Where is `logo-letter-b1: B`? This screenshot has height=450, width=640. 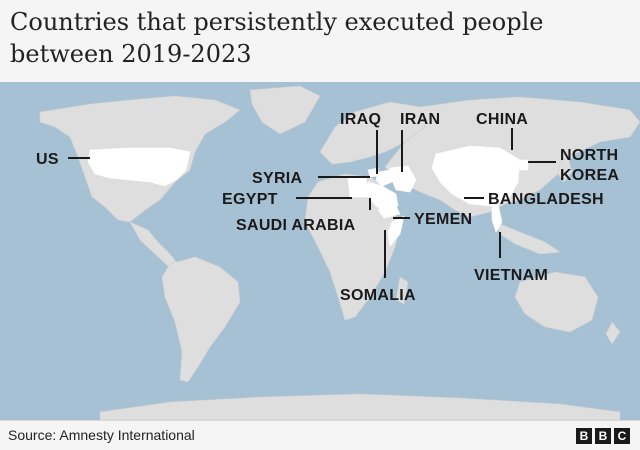
logo-letter-b1: B is located at coordinates (584, 436).